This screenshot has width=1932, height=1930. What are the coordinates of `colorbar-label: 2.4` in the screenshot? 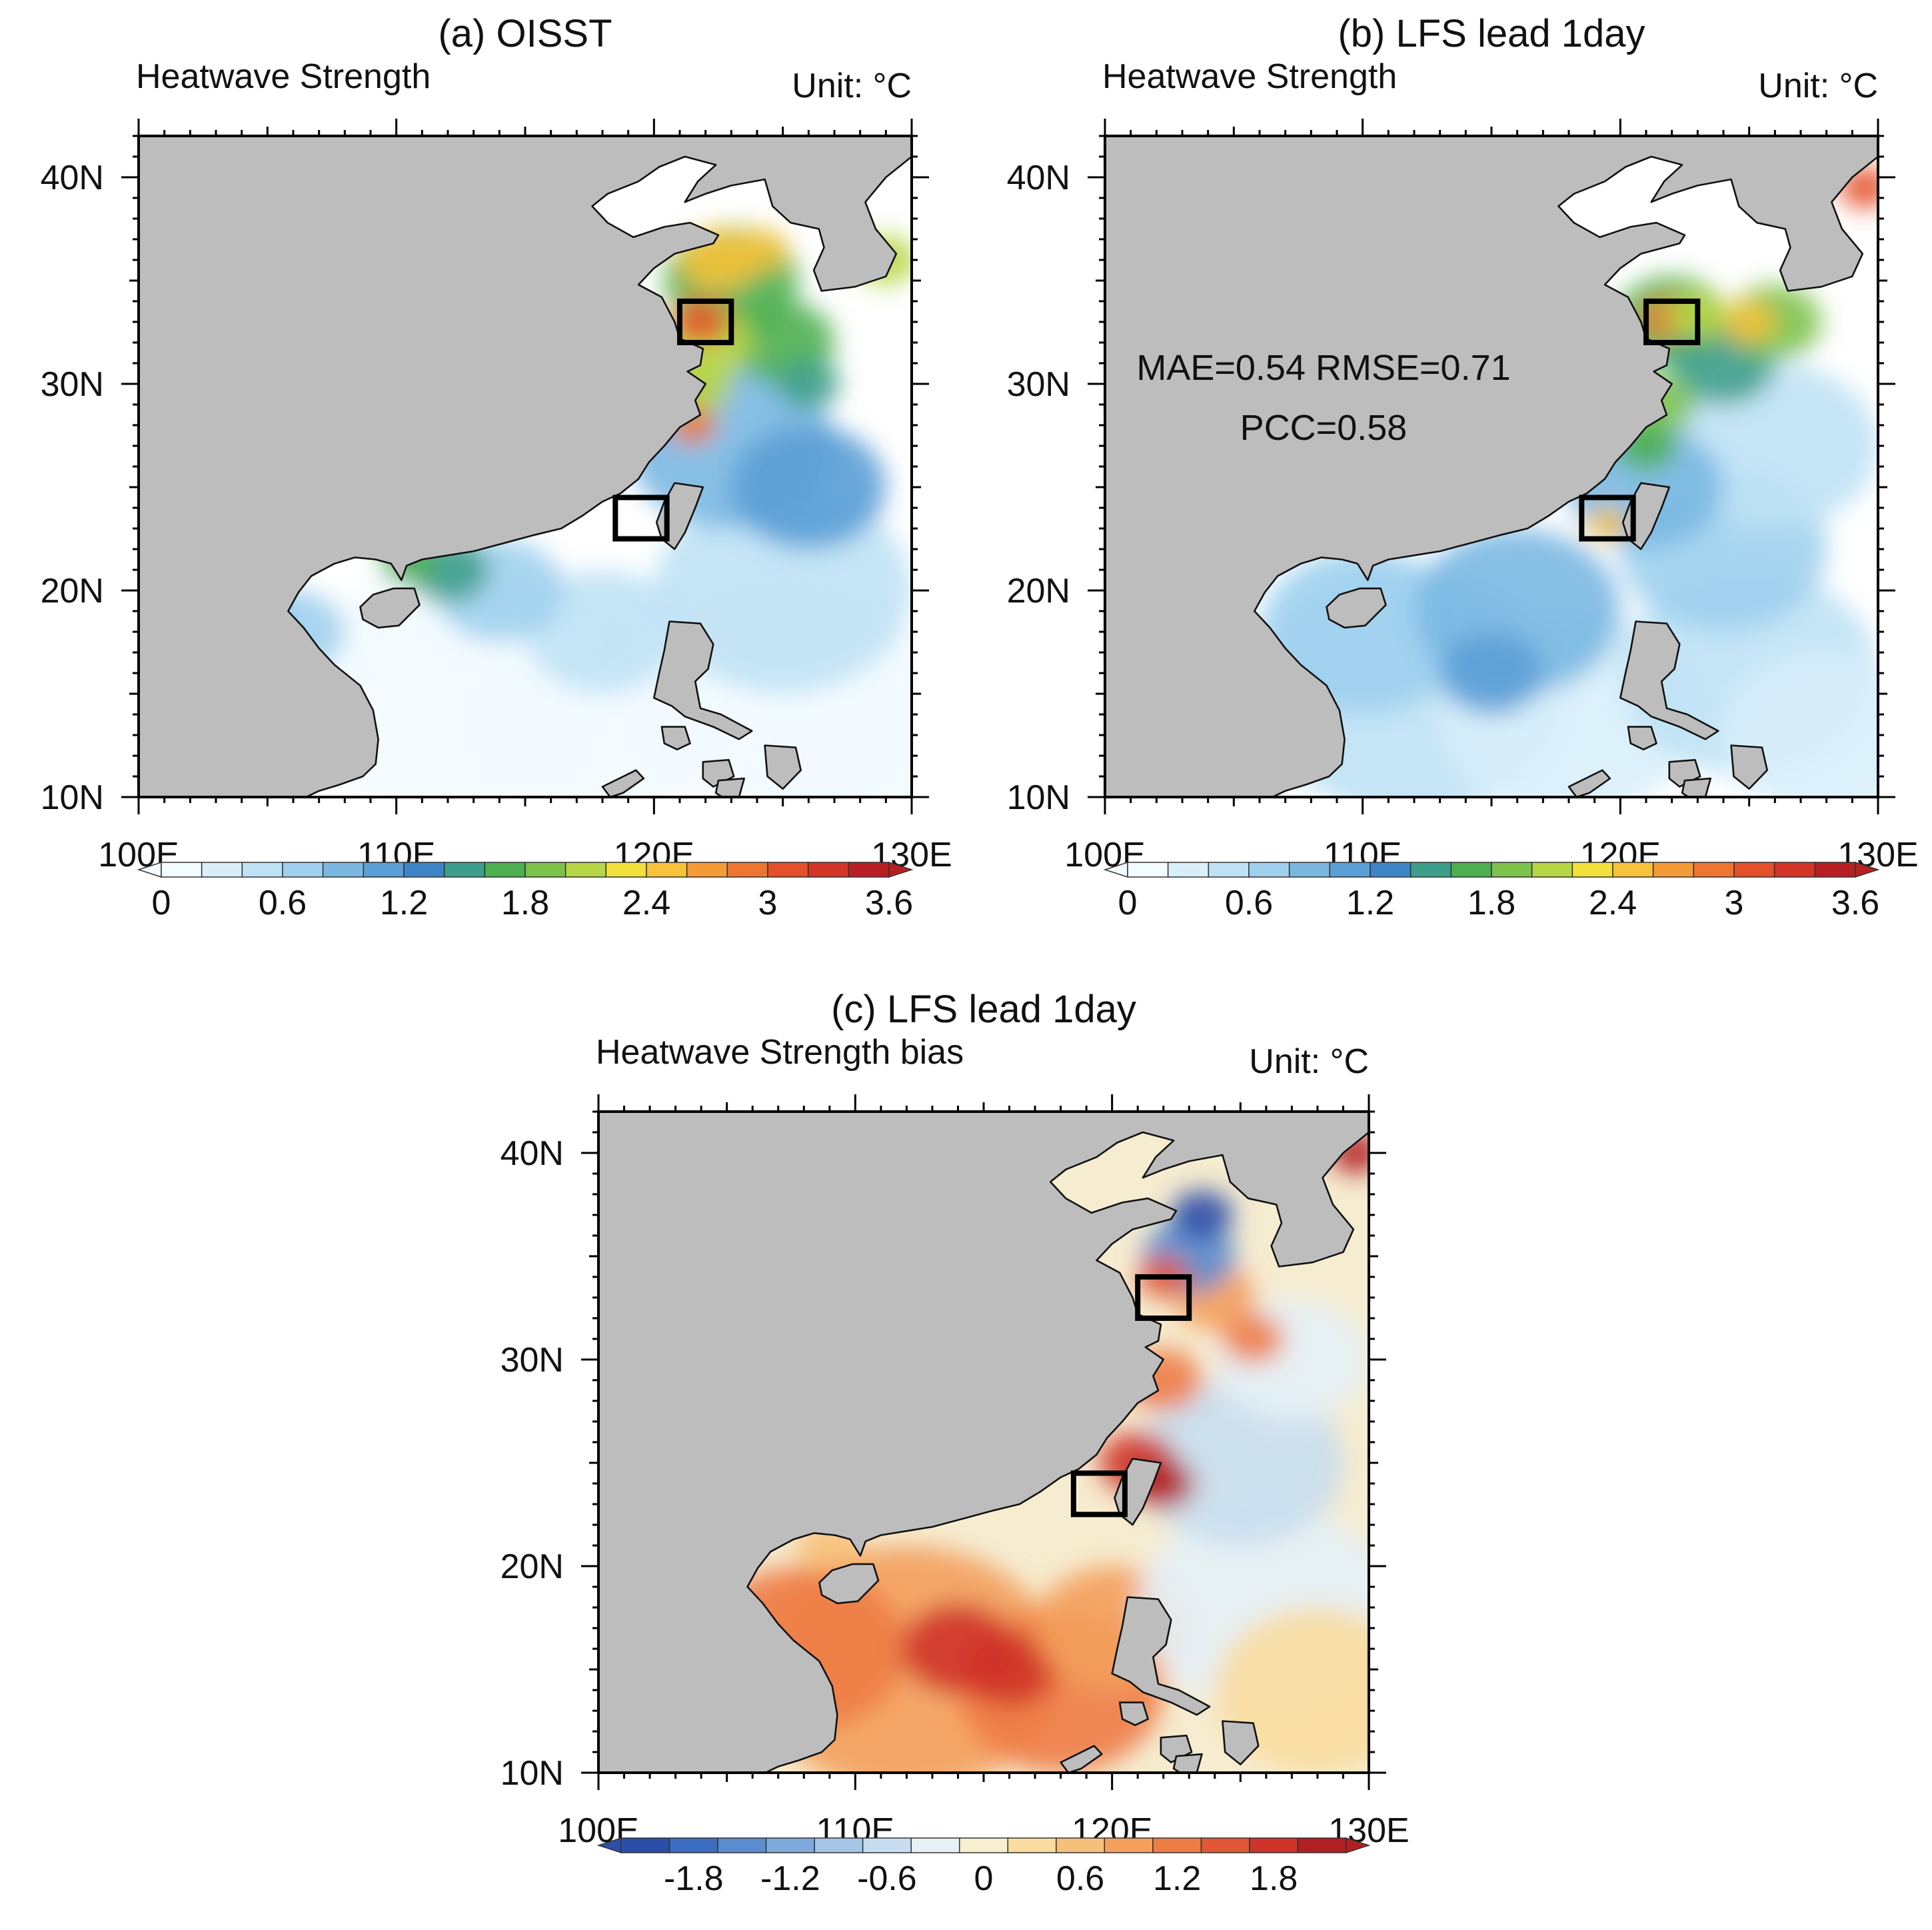 It's located at (646, 903).